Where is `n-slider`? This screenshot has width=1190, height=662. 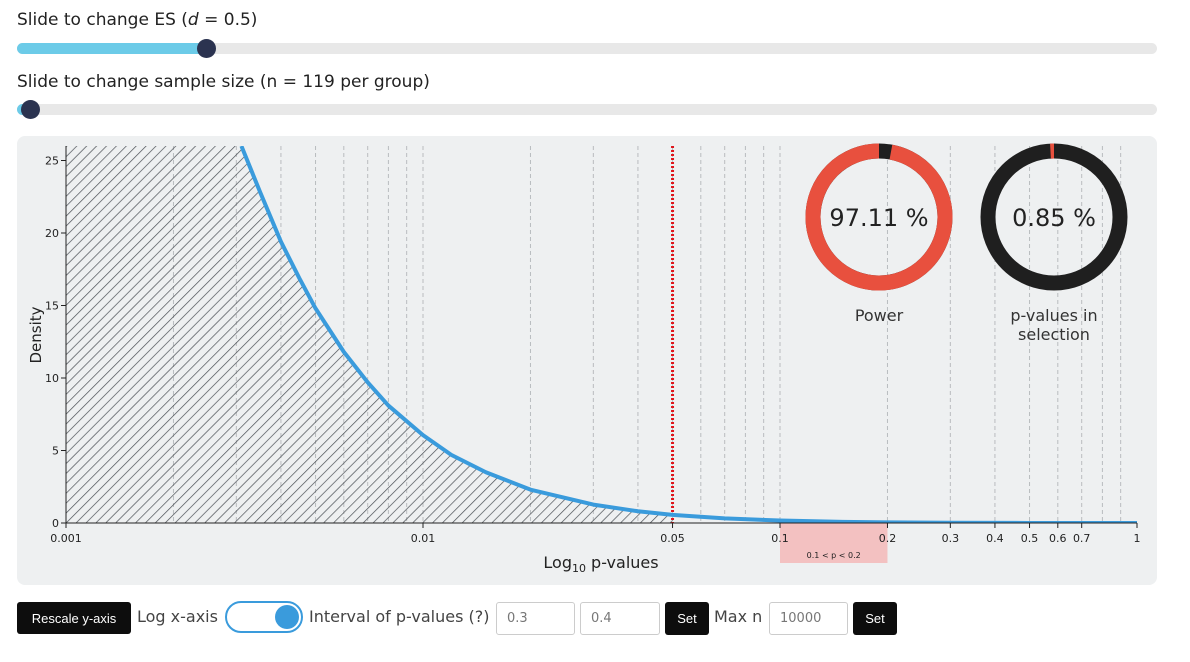 n-slider is located at coordinates (587, 109).